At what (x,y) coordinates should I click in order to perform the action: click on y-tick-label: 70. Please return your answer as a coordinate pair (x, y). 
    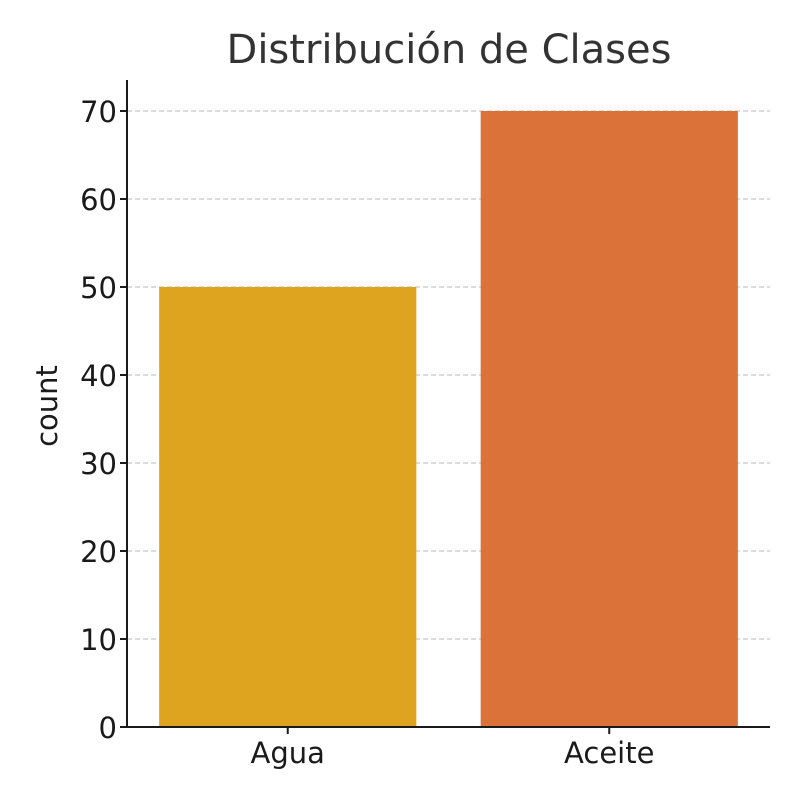
    Looking at the image, I should click on (98, 112).